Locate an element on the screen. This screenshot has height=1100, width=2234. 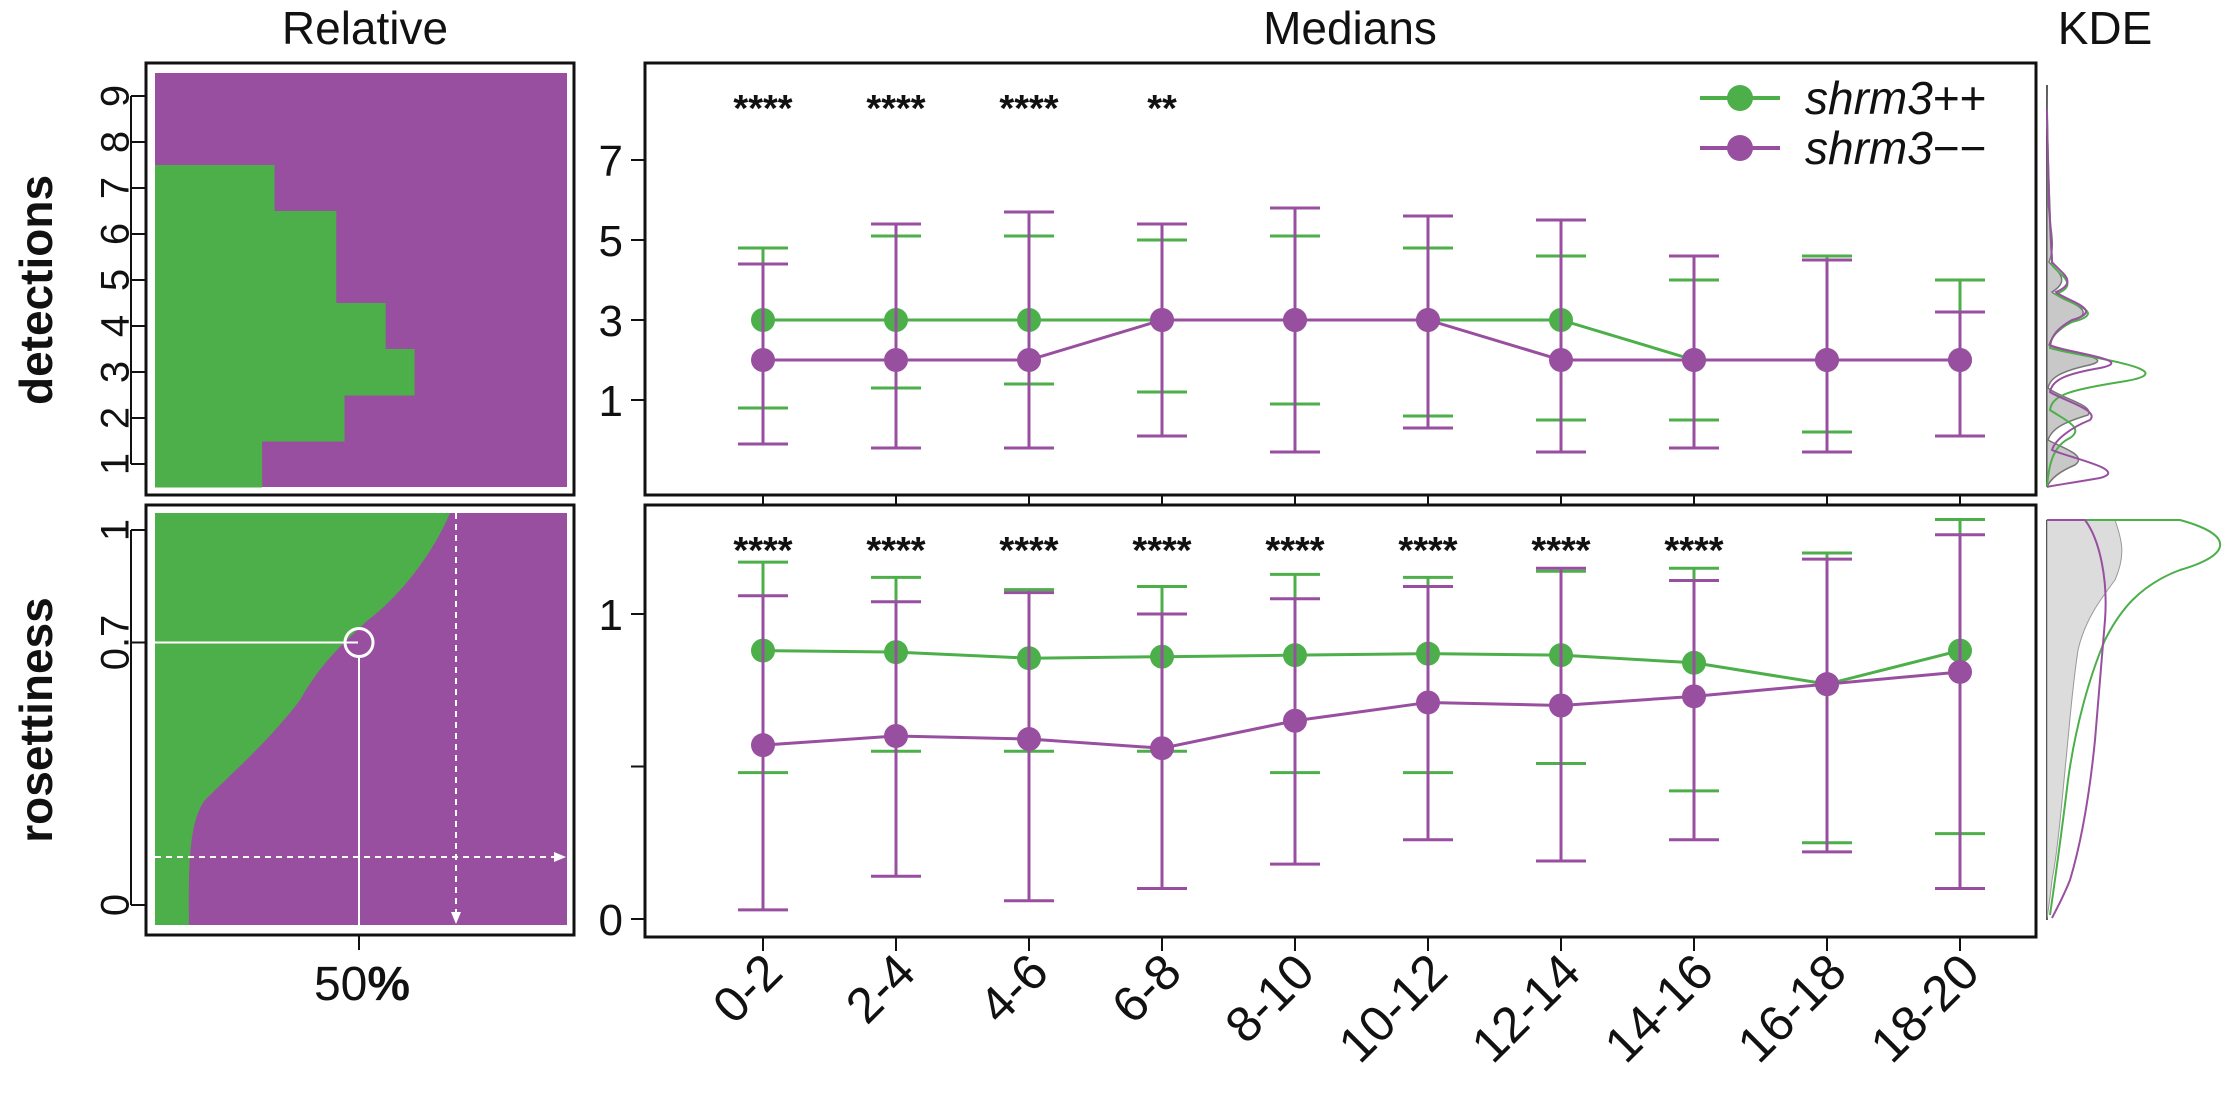
x-tick-label: 10-12 is located at coordinates (1393, 1008).